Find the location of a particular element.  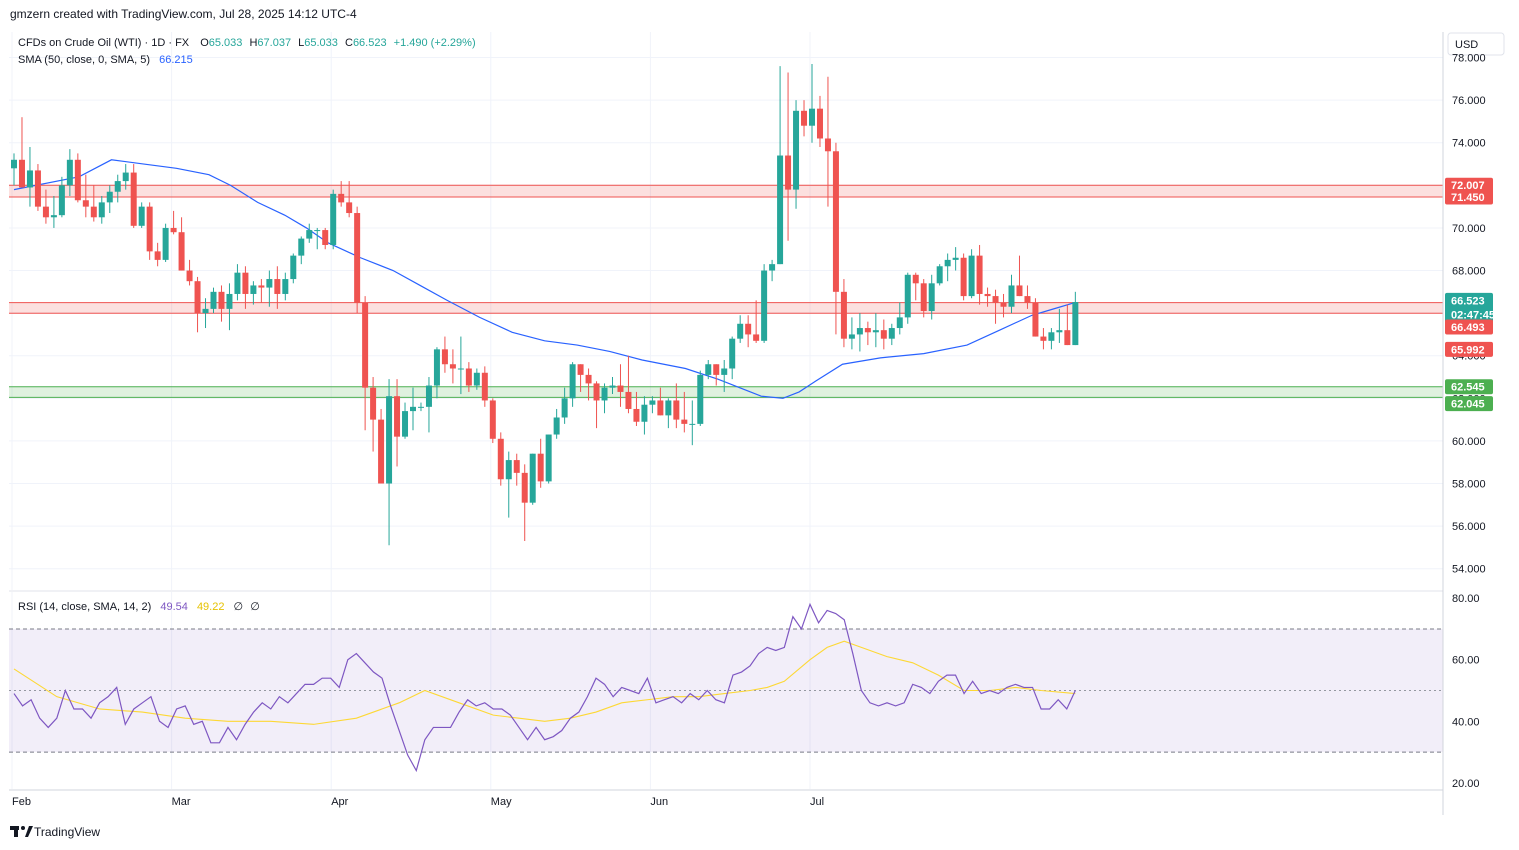

price-tick-label: 76.000 is located at coordinates (1469, 101).